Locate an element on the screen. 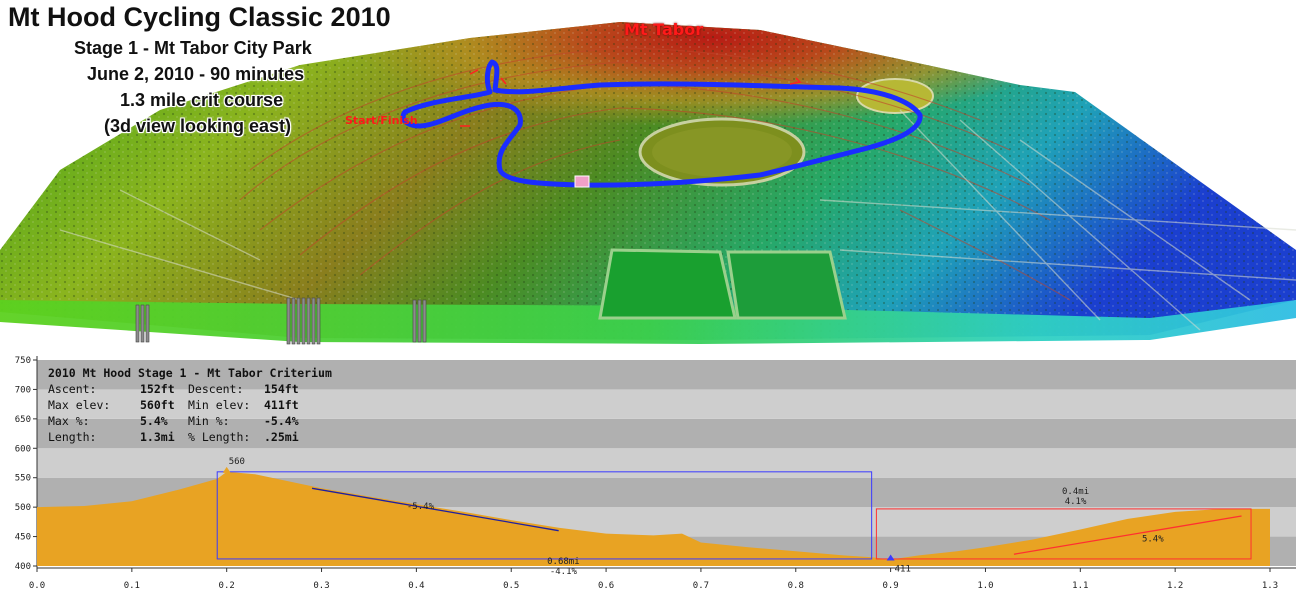 This screenshot has width=1296, height=594. max-elev-value: 560ft is located at coordinates (157, 405).